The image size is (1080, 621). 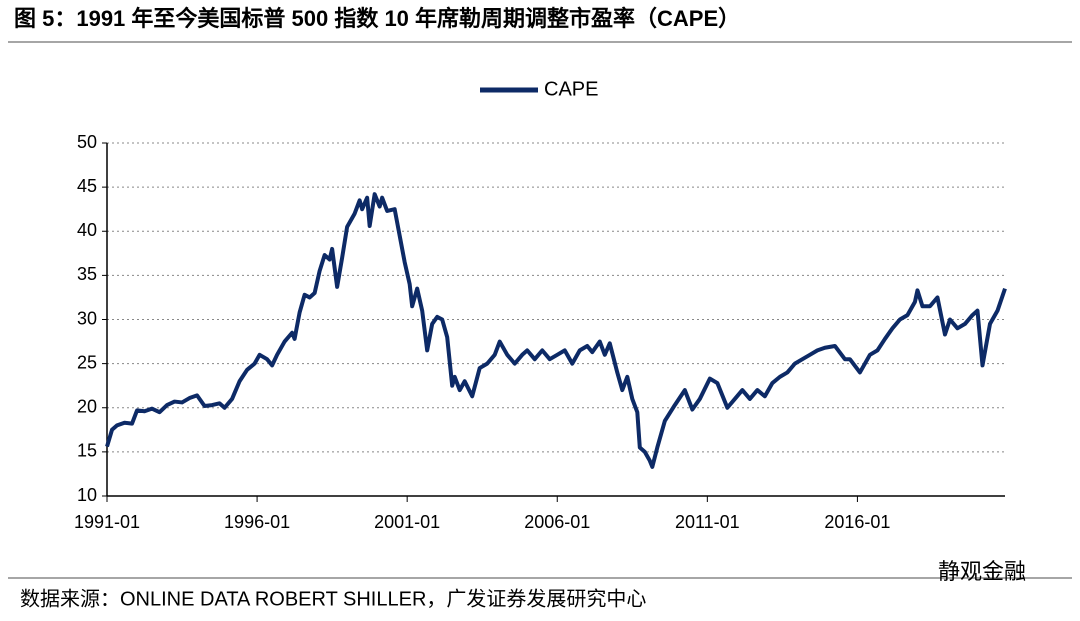 I want to click on x-tick-label: 2001-01, so click(x=407, y=522).